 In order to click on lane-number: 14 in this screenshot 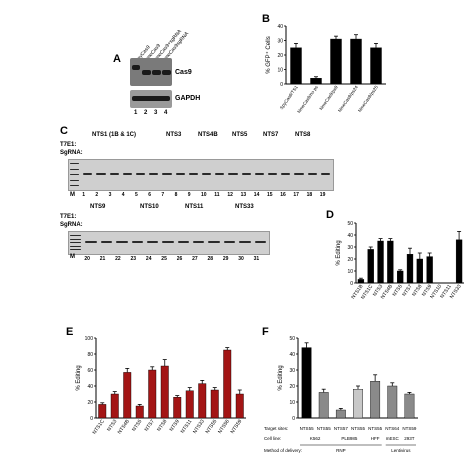, I will do `click(256, 195)`.